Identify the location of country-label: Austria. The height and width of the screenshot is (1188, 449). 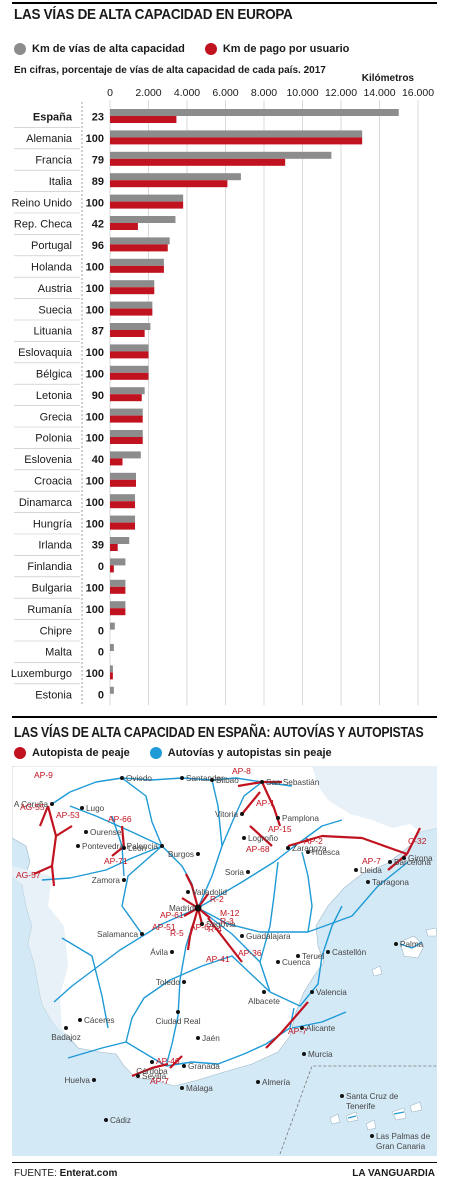
(55, 289).